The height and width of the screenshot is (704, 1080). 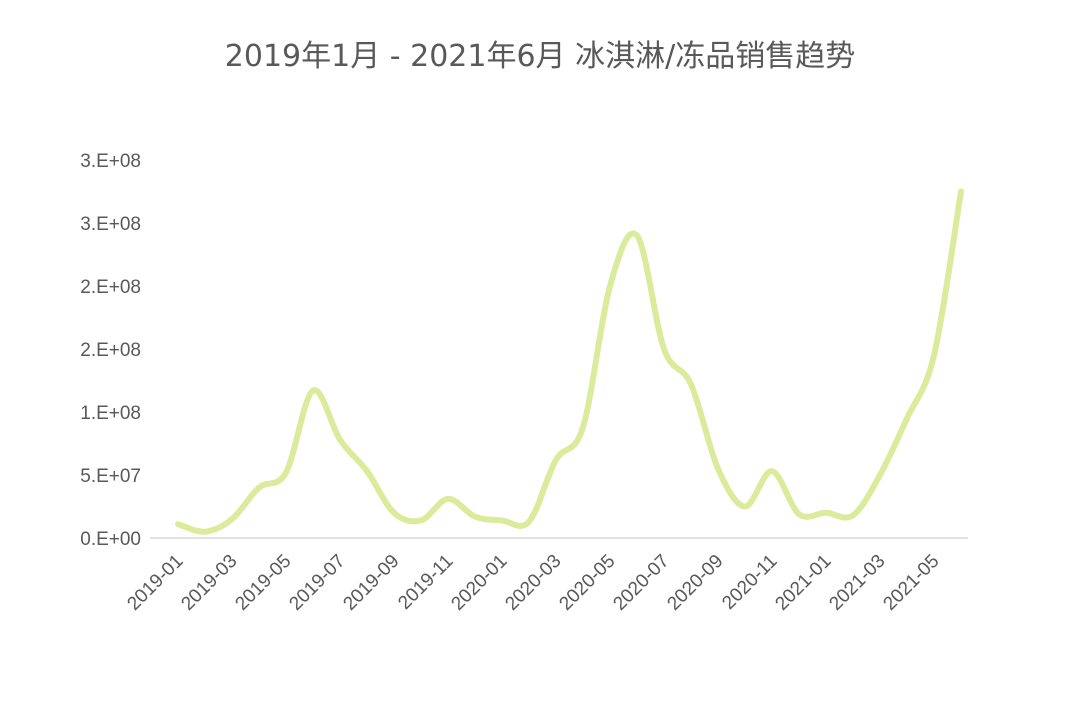 I want to click on x-tick-label: 2019-09, so click(x=371, y=583).